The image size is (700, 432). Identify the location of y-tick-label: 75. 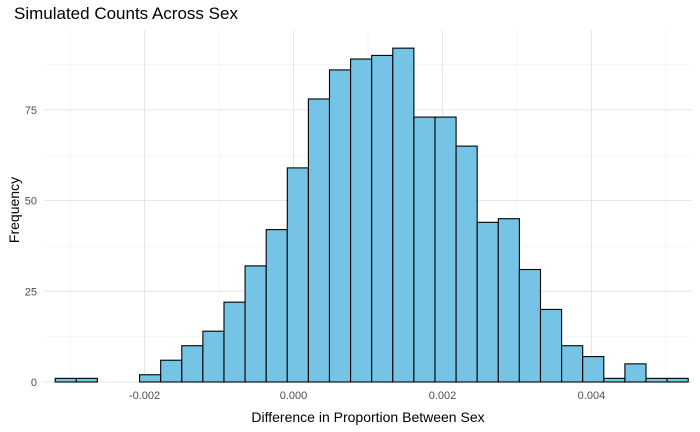
(31, 111).